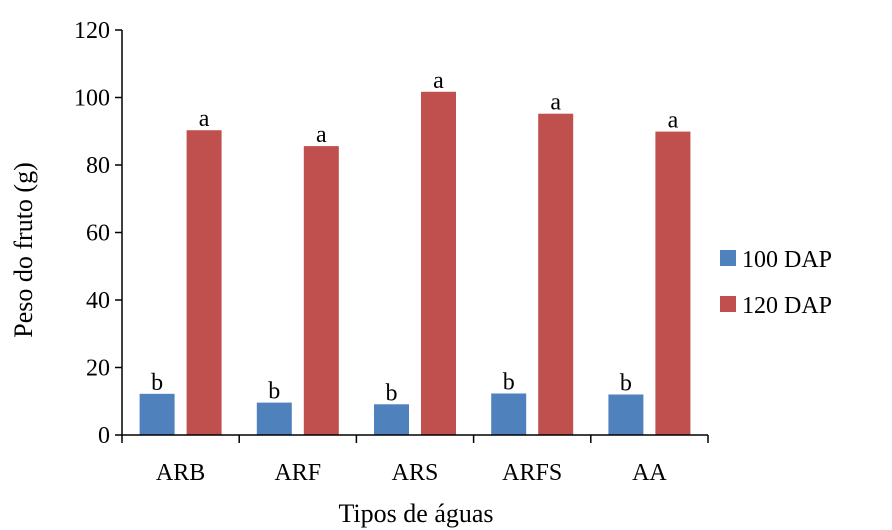  What do you see at coordinates (787, 306) in the screenshot?
I see `legend-label-120-dap: 120 DAP` at bounding box center [787, 306].